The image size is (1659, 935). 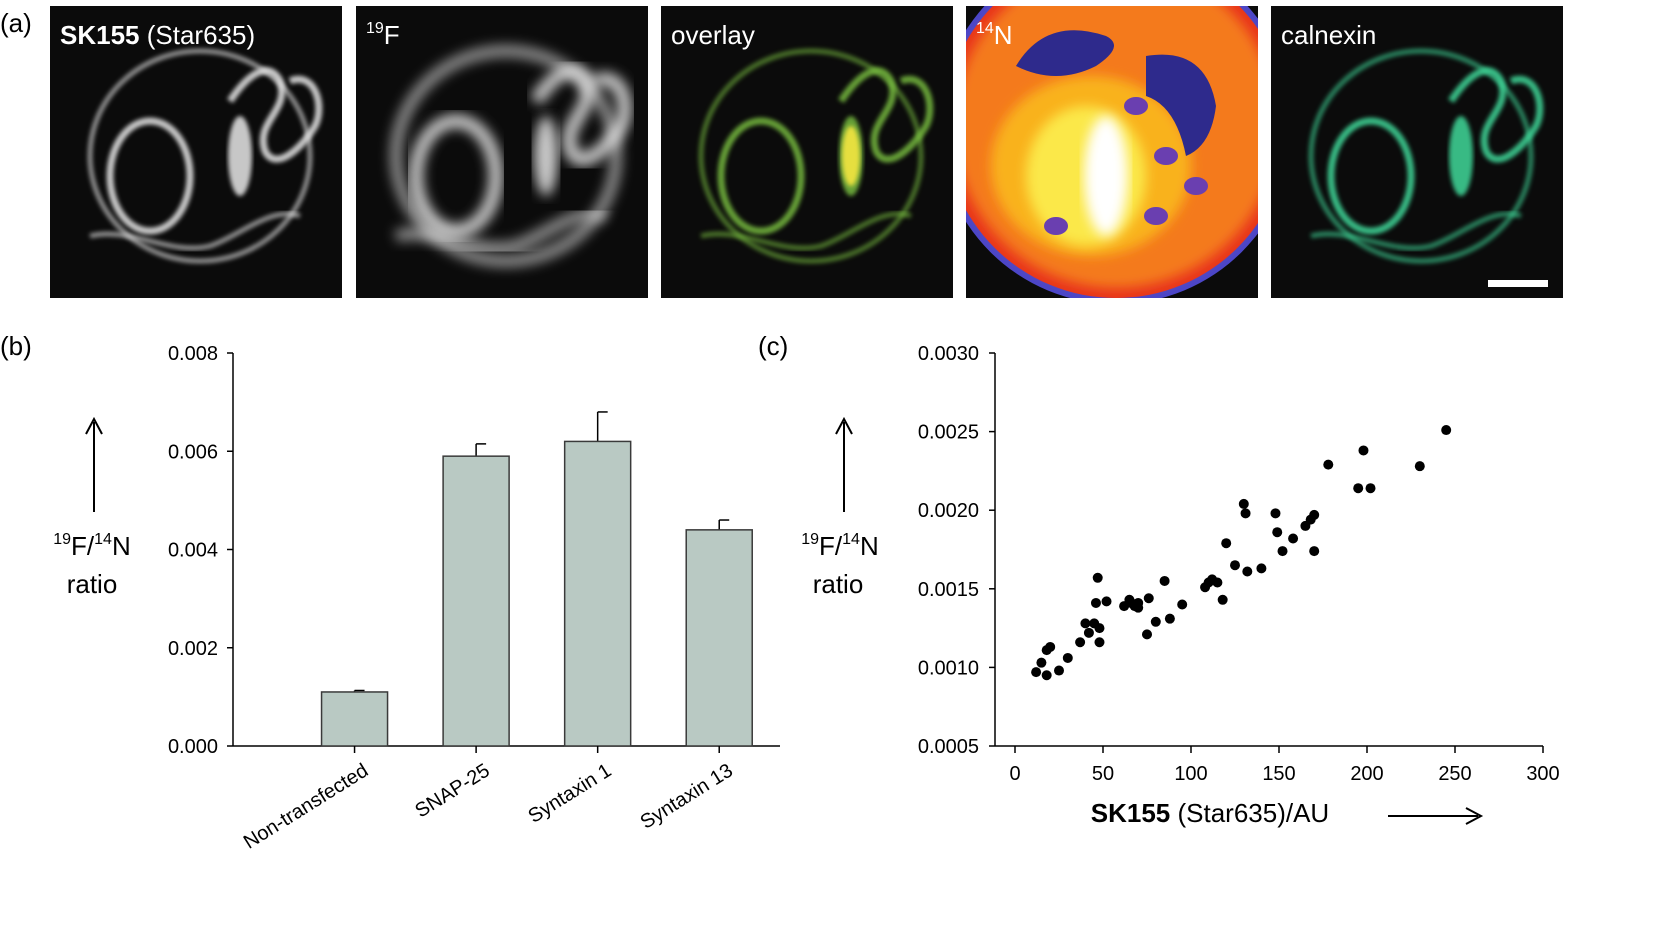 I want to click on organelle-ring, so click(x=150, y=176).